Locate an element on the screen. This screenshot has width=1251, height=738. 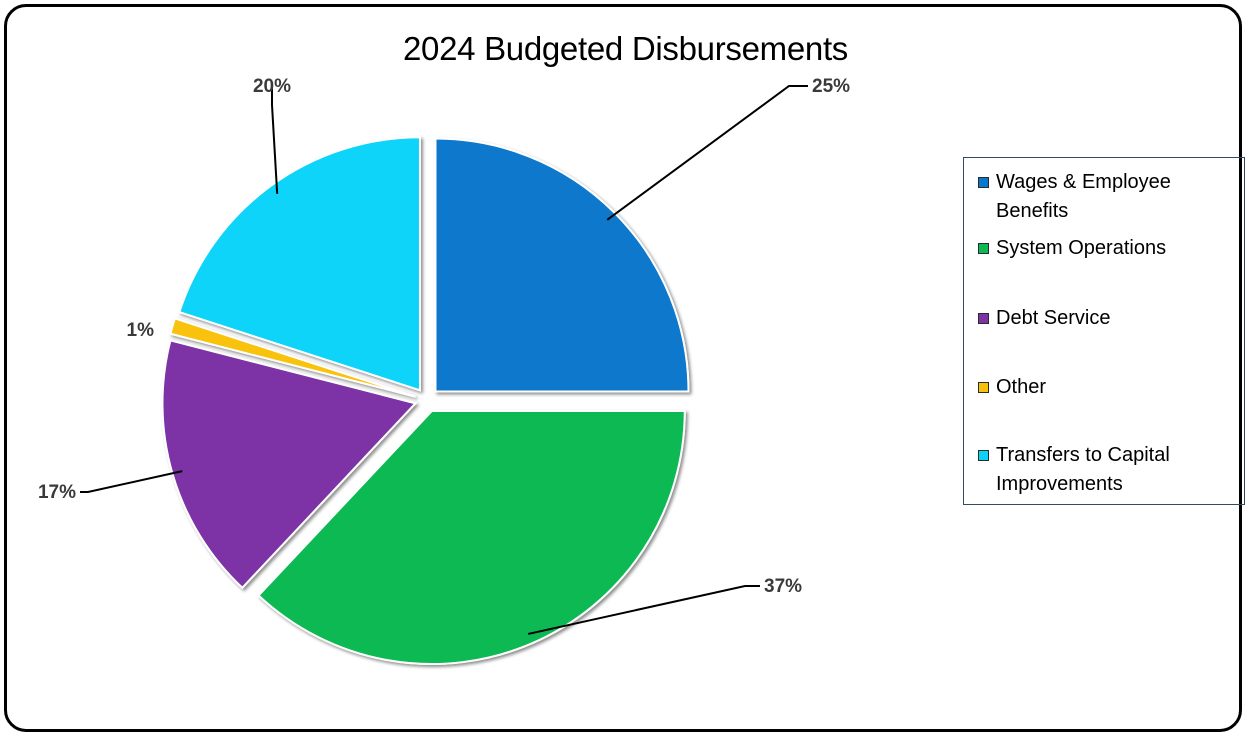
legend-label-other: Other is located at coordinates (1021, 387).